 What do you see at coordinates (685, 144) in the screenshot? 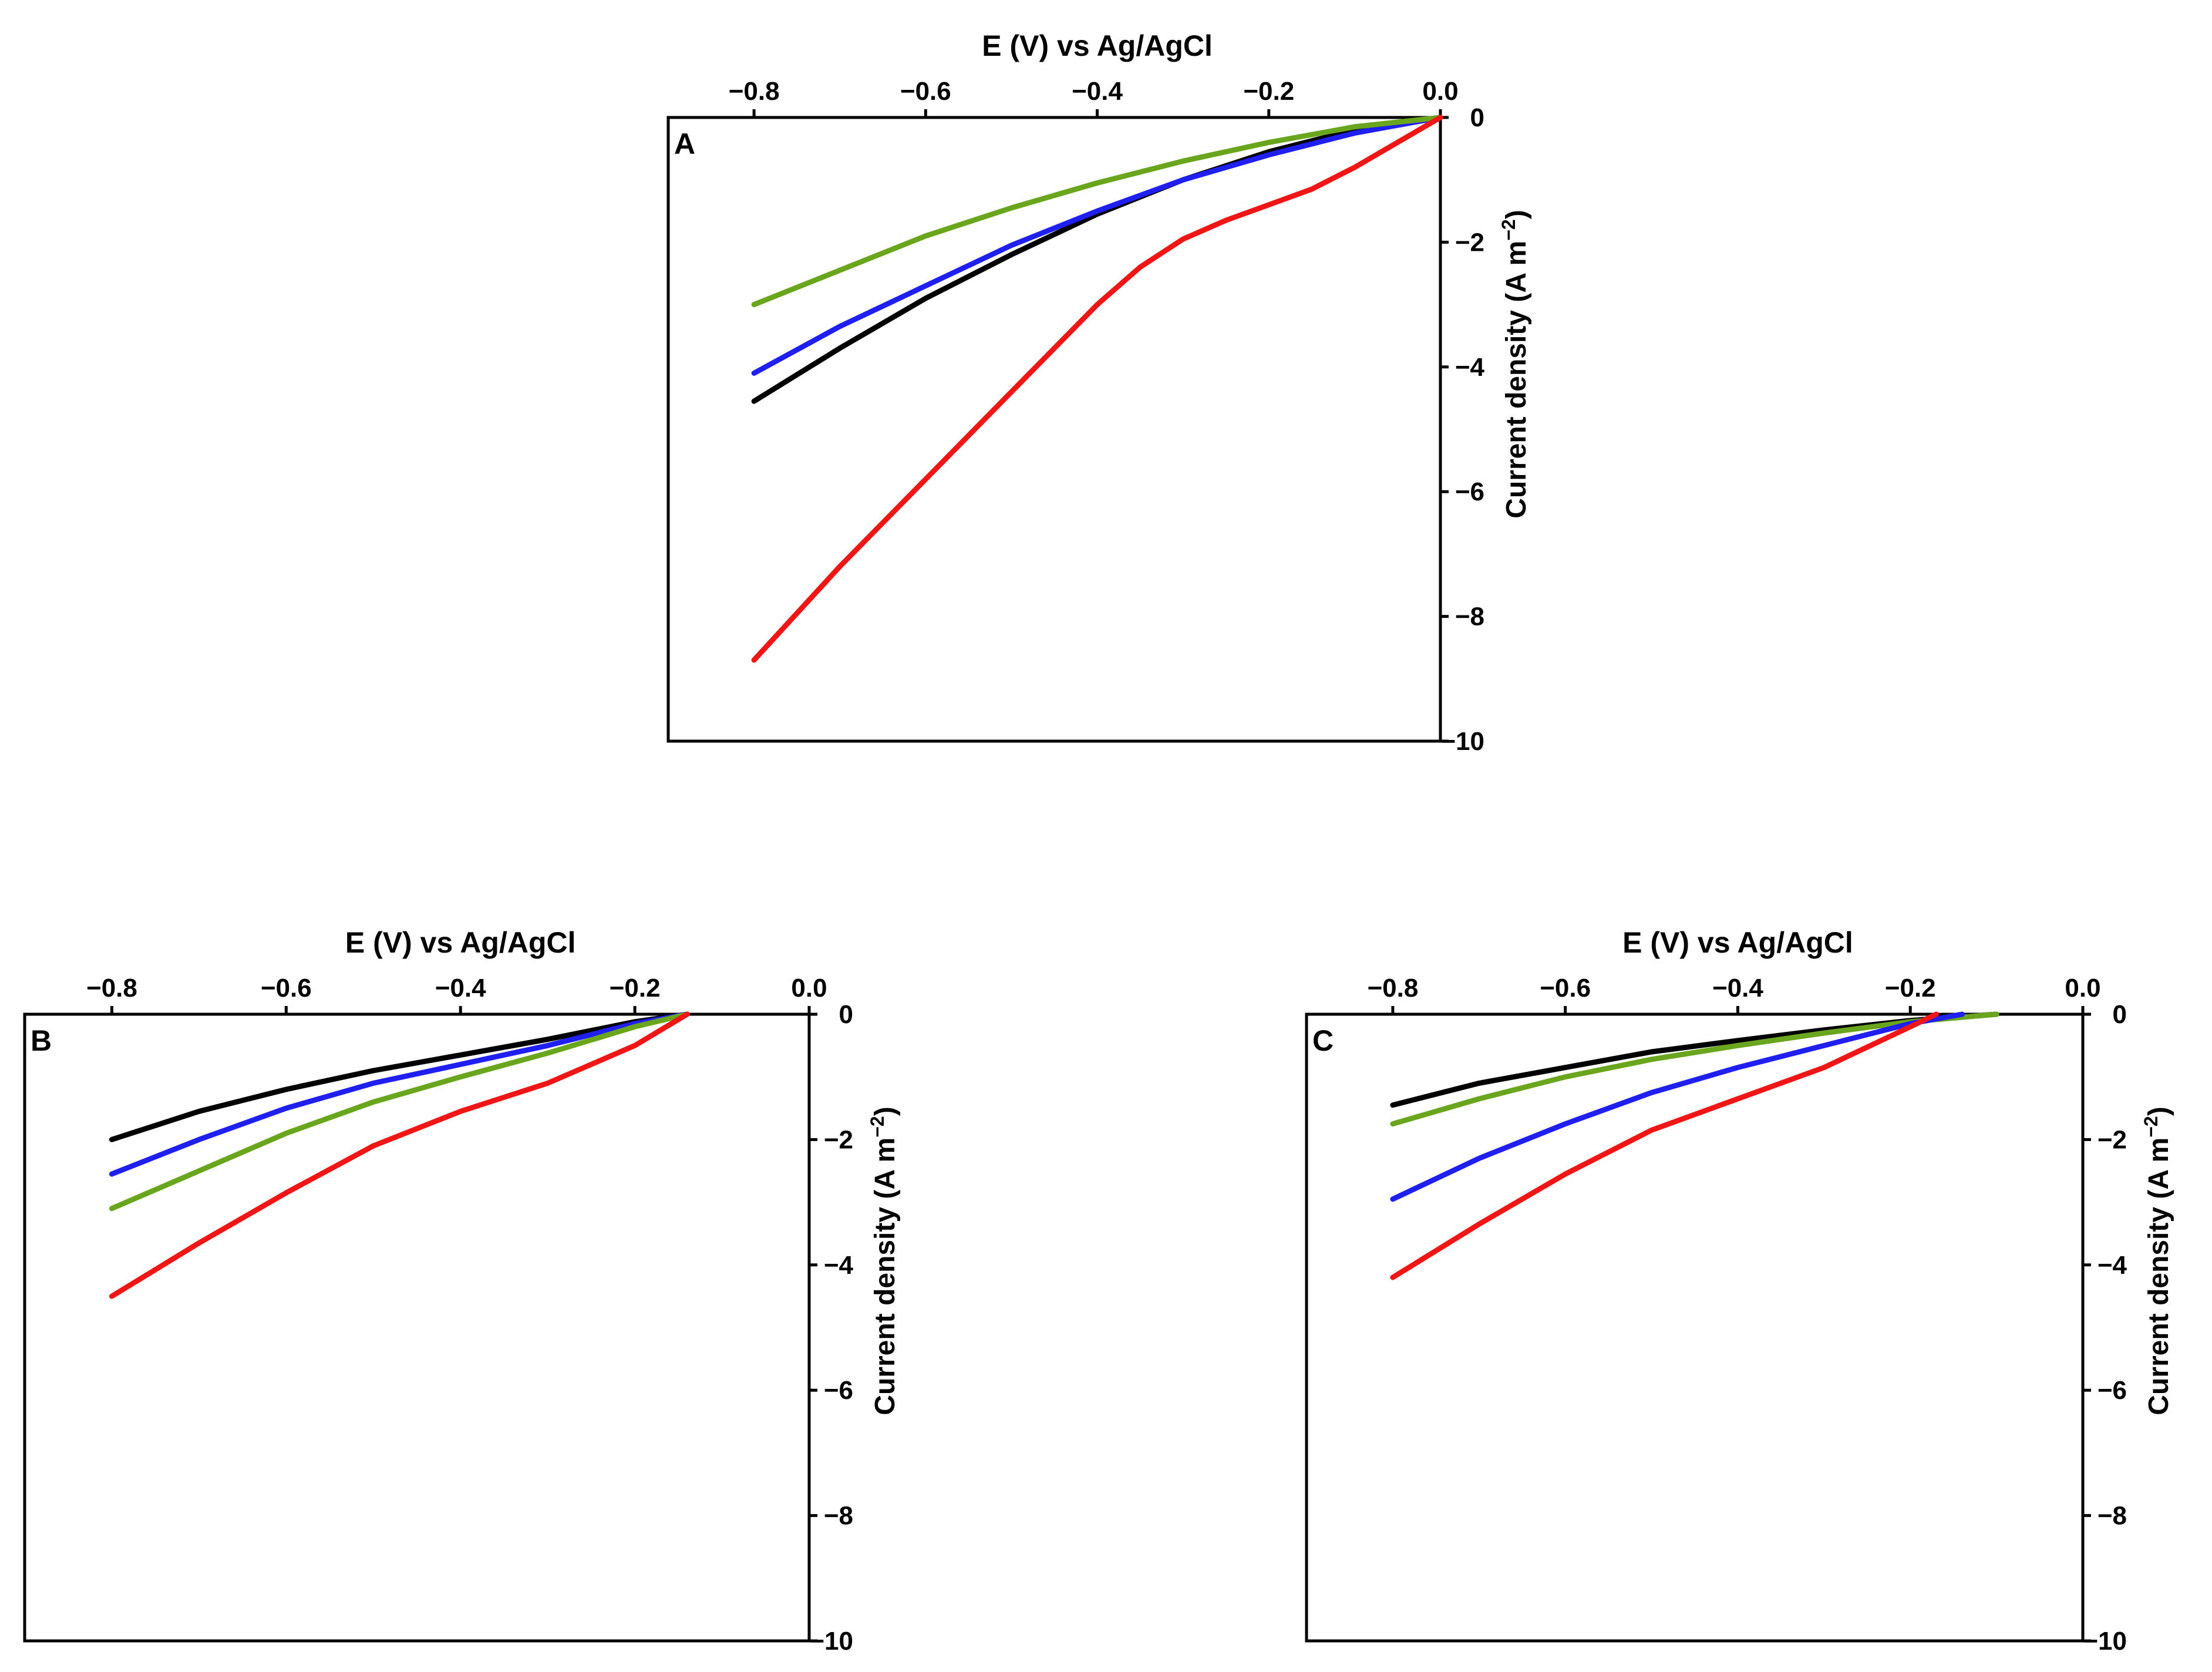
I see `panel-letter: A` at bounding box center [685, 144].